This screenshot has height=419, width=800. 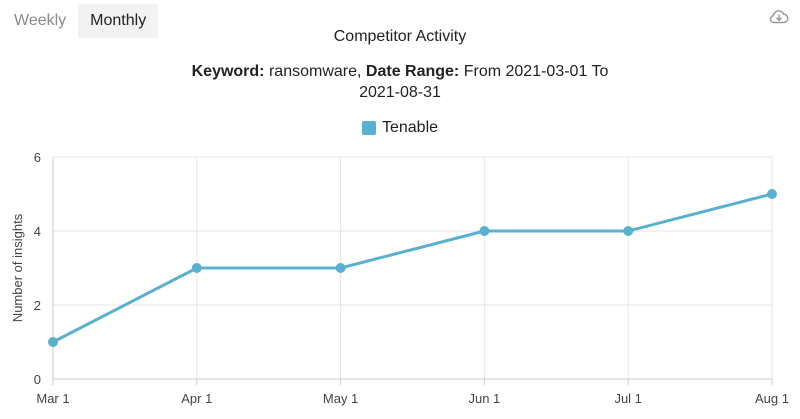 What do you see at coordinates (772, 398) in the screenshot?
I see `x-tick-label: Aug 1` at bounding box center [772, 398].